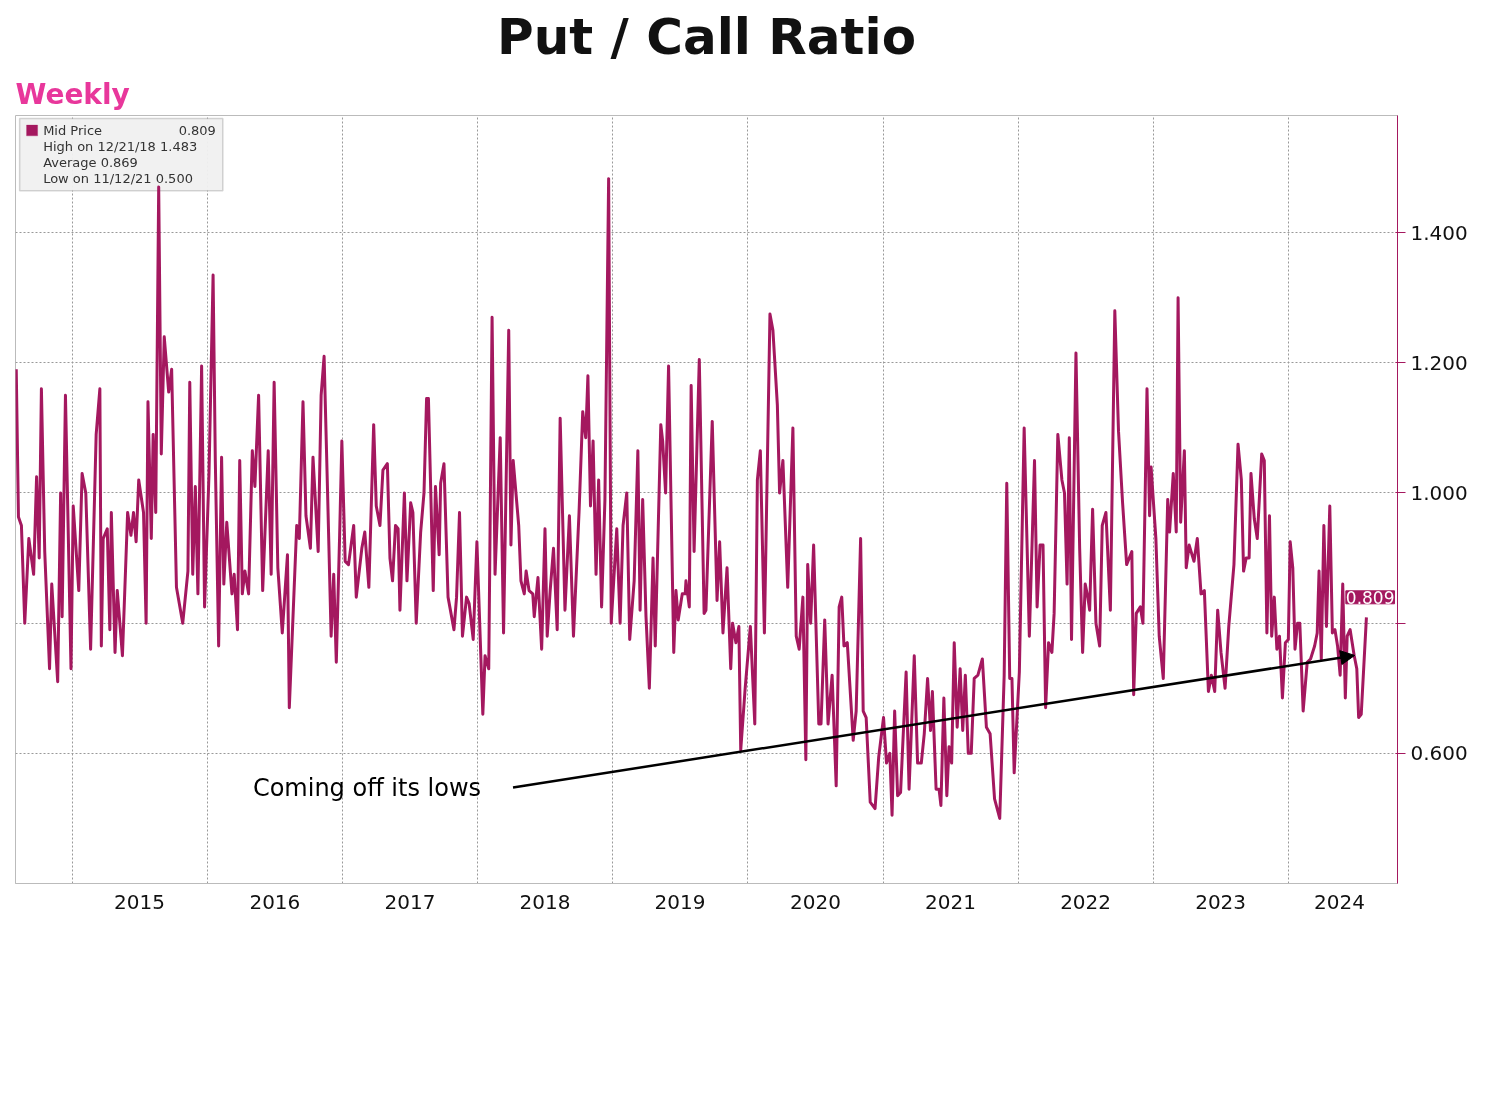 The height and width of the screenshot is (1119, 1501). I want to click on x-tick-label: 2024, so click(1339, 901).